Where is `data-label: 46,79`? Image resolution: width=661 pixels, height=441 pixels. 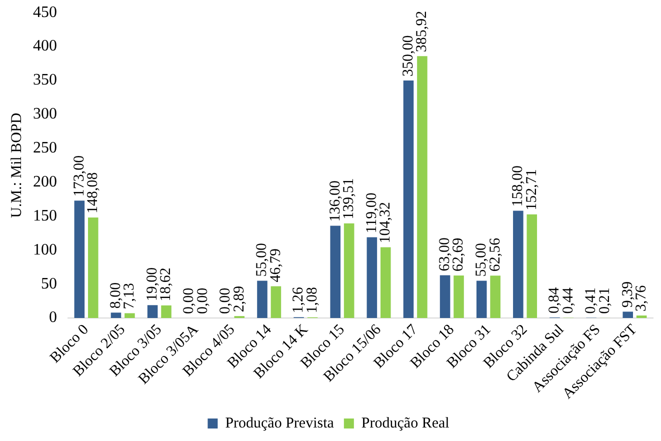 data-label: 46,79 is located at coordinates (276, 265).